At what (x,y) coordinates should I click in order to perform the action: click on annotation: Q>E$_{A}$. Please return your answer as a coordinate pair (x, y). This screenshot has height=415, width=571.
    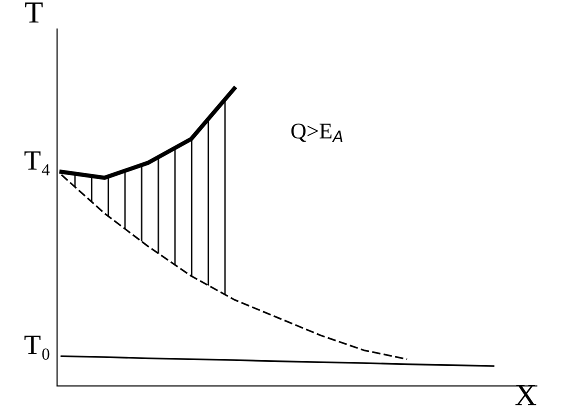
    Looking at the image, I should click on (316, 133).